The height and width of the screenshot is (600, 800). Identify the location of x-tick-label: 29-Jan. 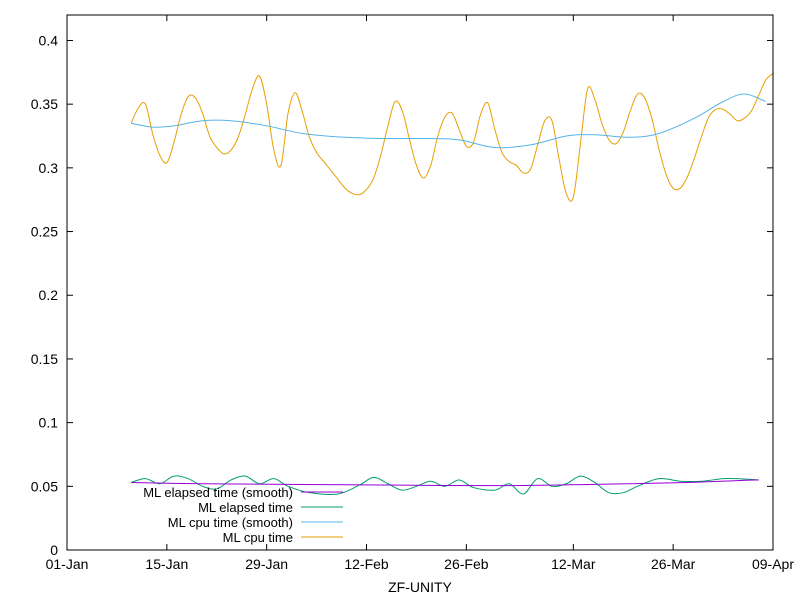
(266, 564).